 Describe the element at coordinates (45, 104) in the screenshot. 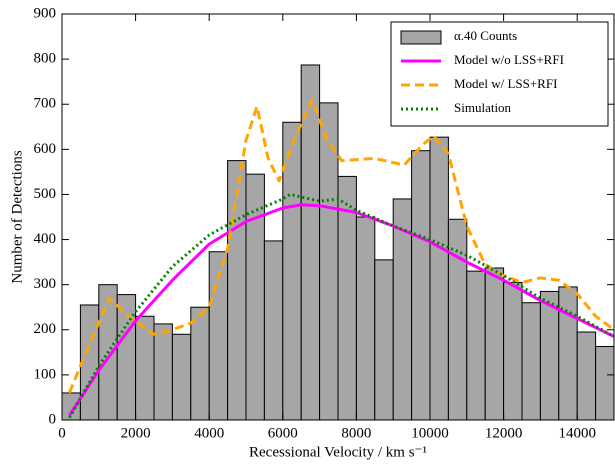

I see `y-tick-label: 700` at that location.